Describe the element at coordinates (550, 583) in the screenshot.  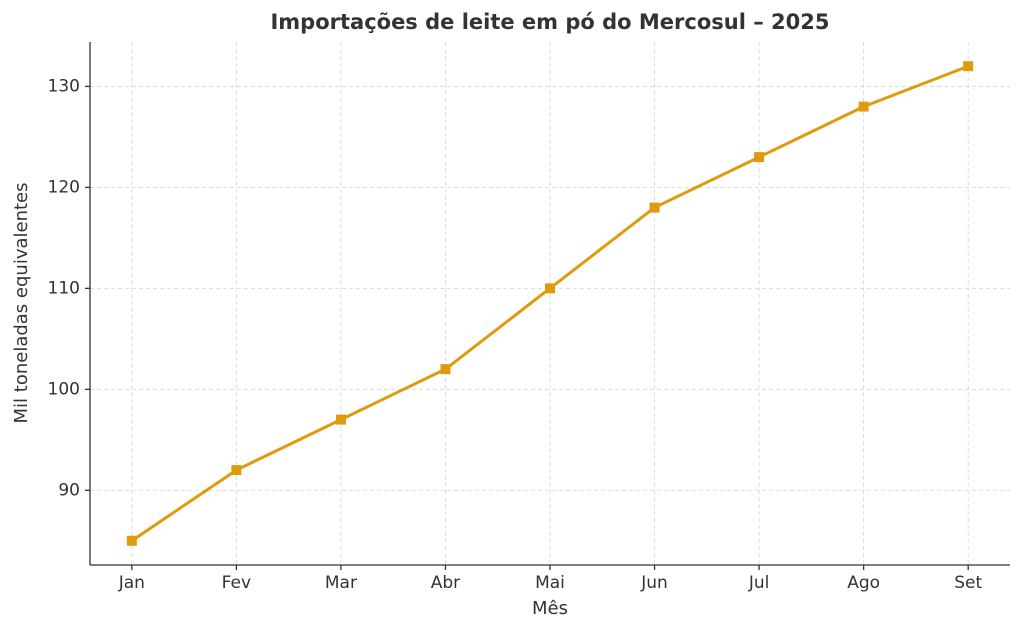
I see `x-tick-label: Mai` at that location.